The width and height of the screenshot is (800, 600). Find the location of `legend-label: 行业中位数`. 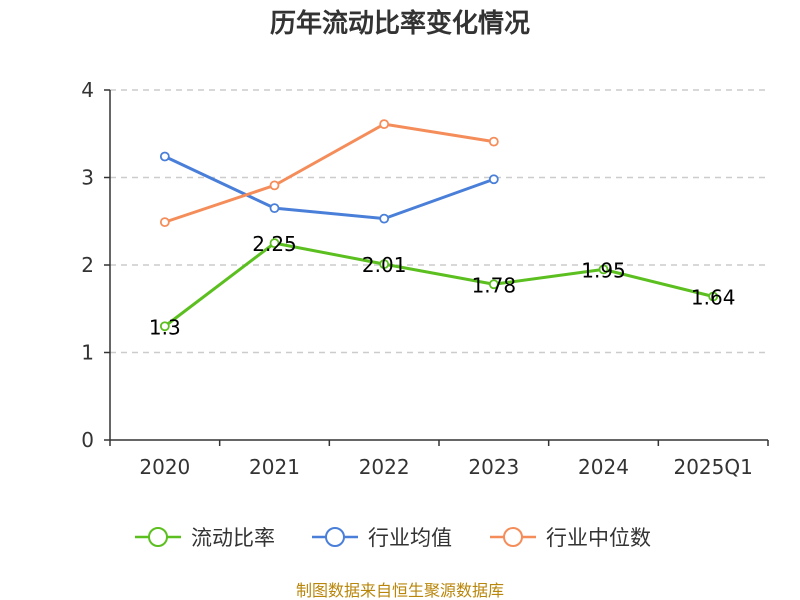

legend-label: 行业中位数 is located at coordinates (598, 538).